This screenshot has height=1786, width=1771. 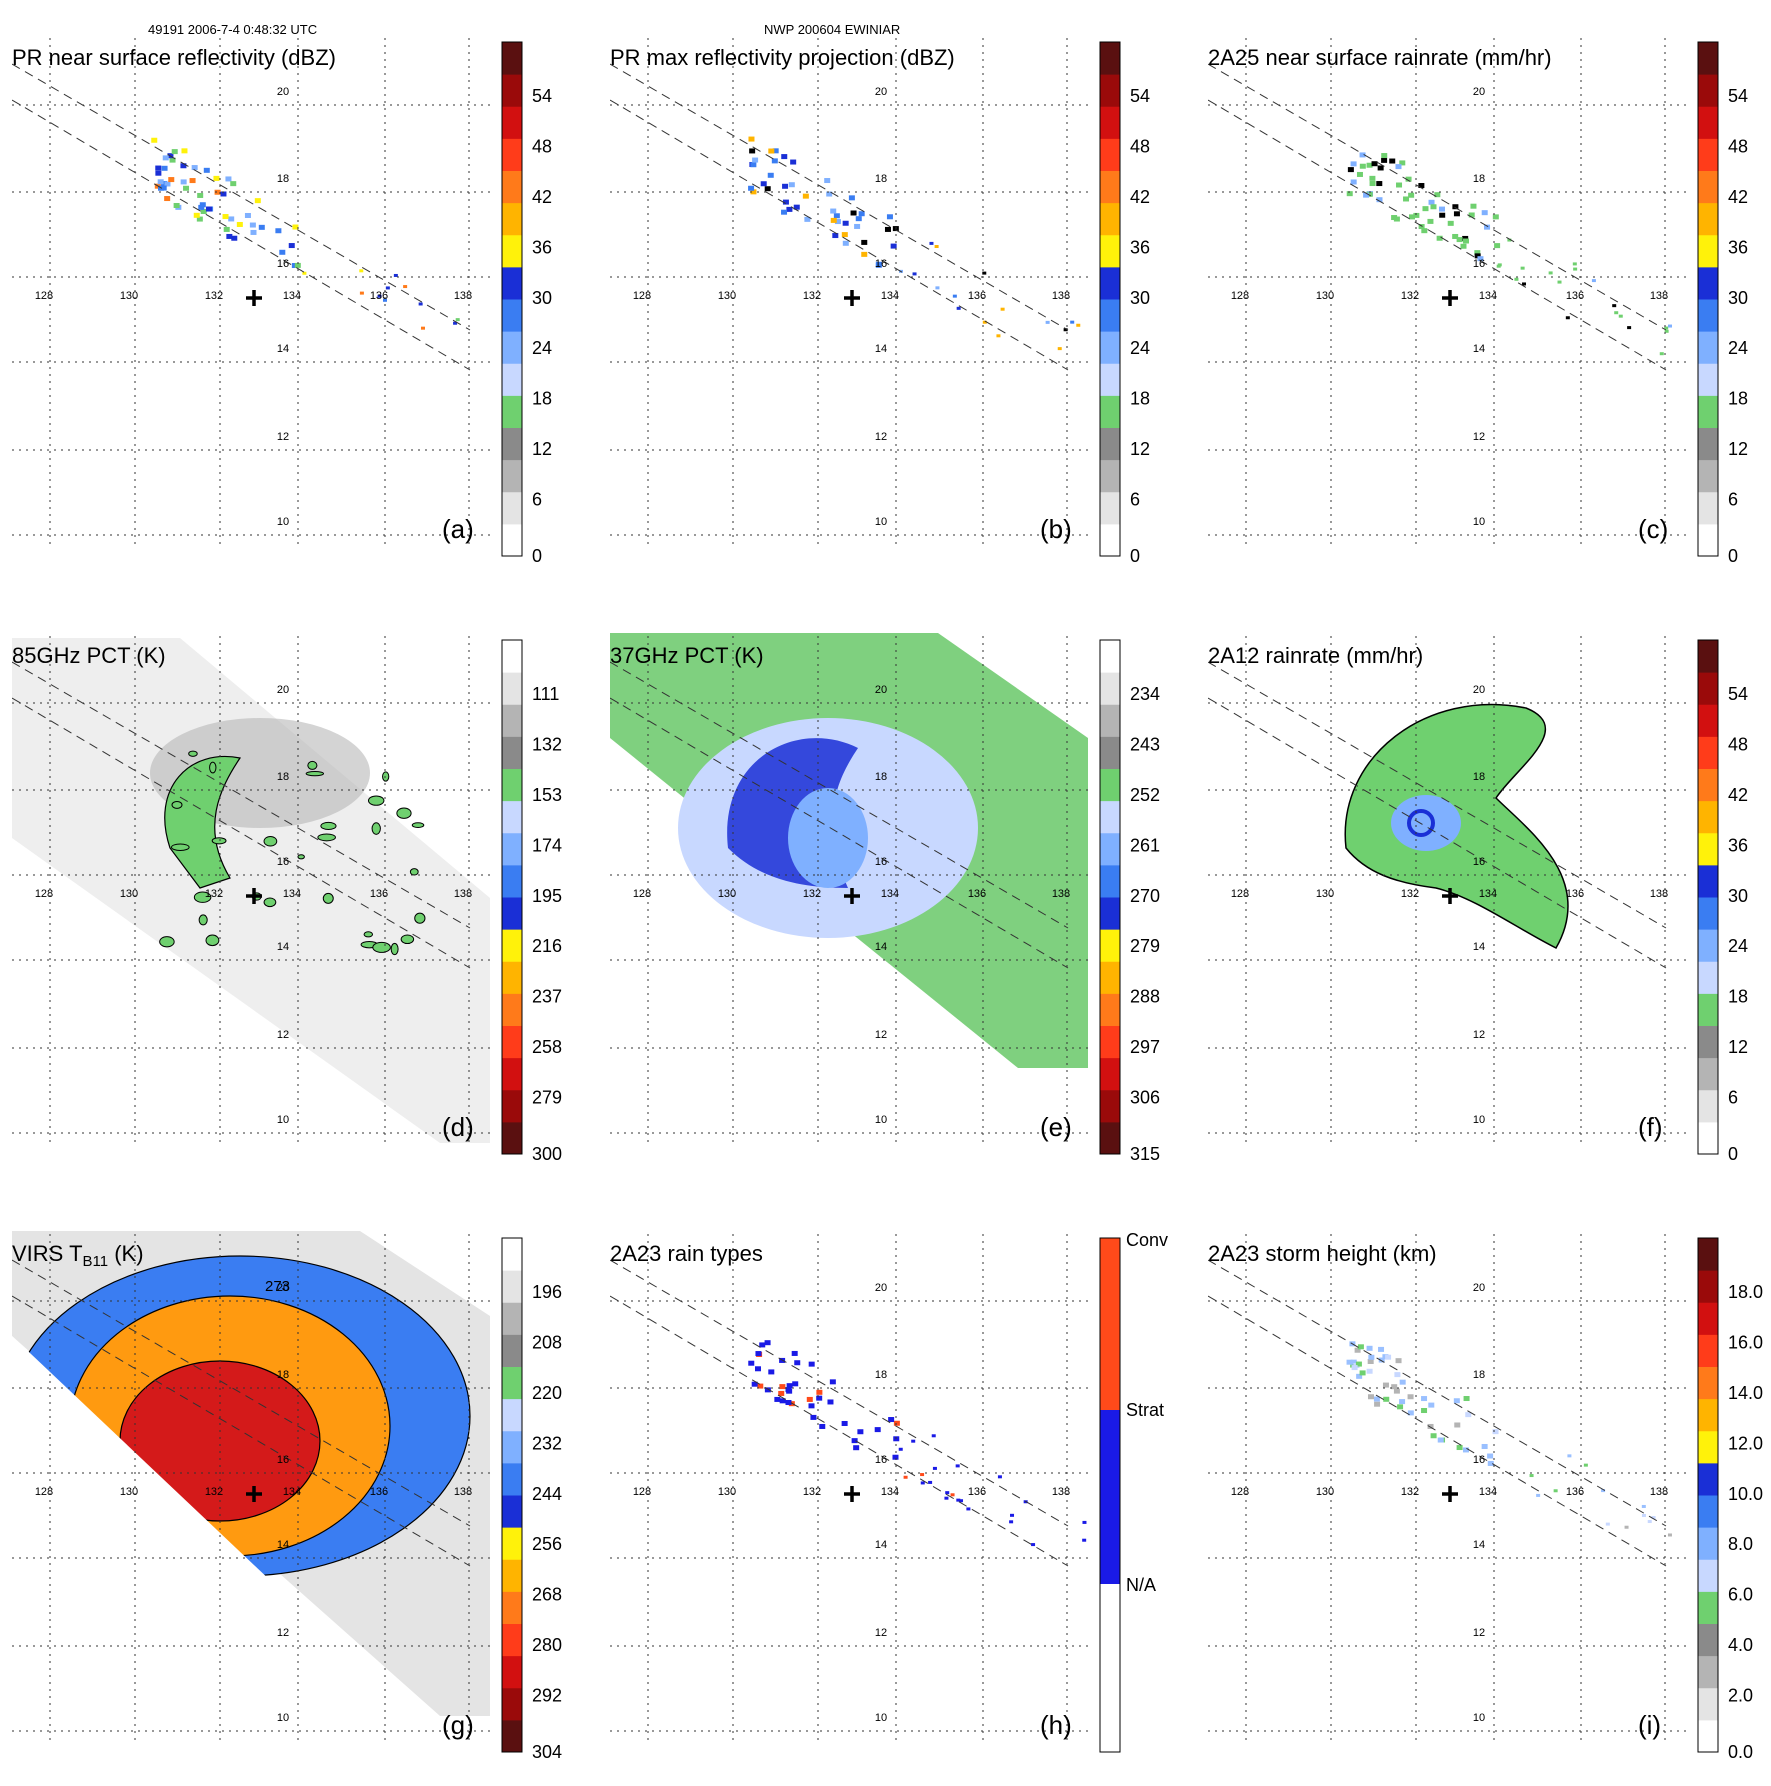 I want to click on longitude-label: 128, so click(x=1240, y=296).